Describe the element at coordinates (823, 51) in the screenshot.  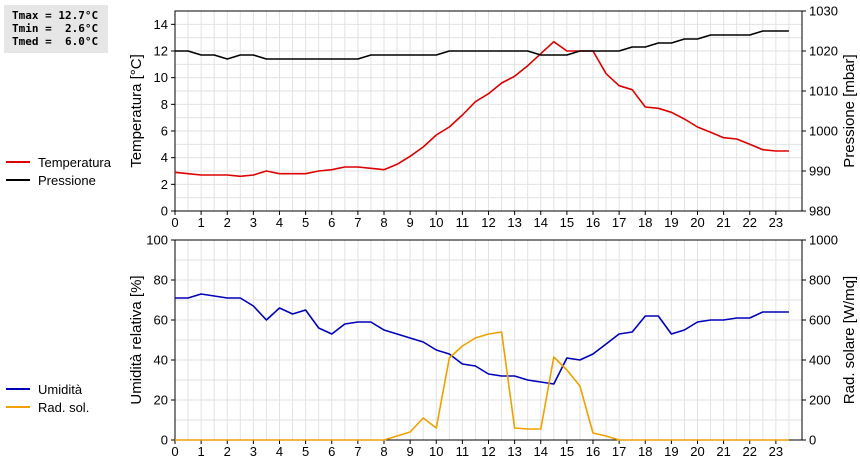
I see `y2-tick-label: 1020` at that location.